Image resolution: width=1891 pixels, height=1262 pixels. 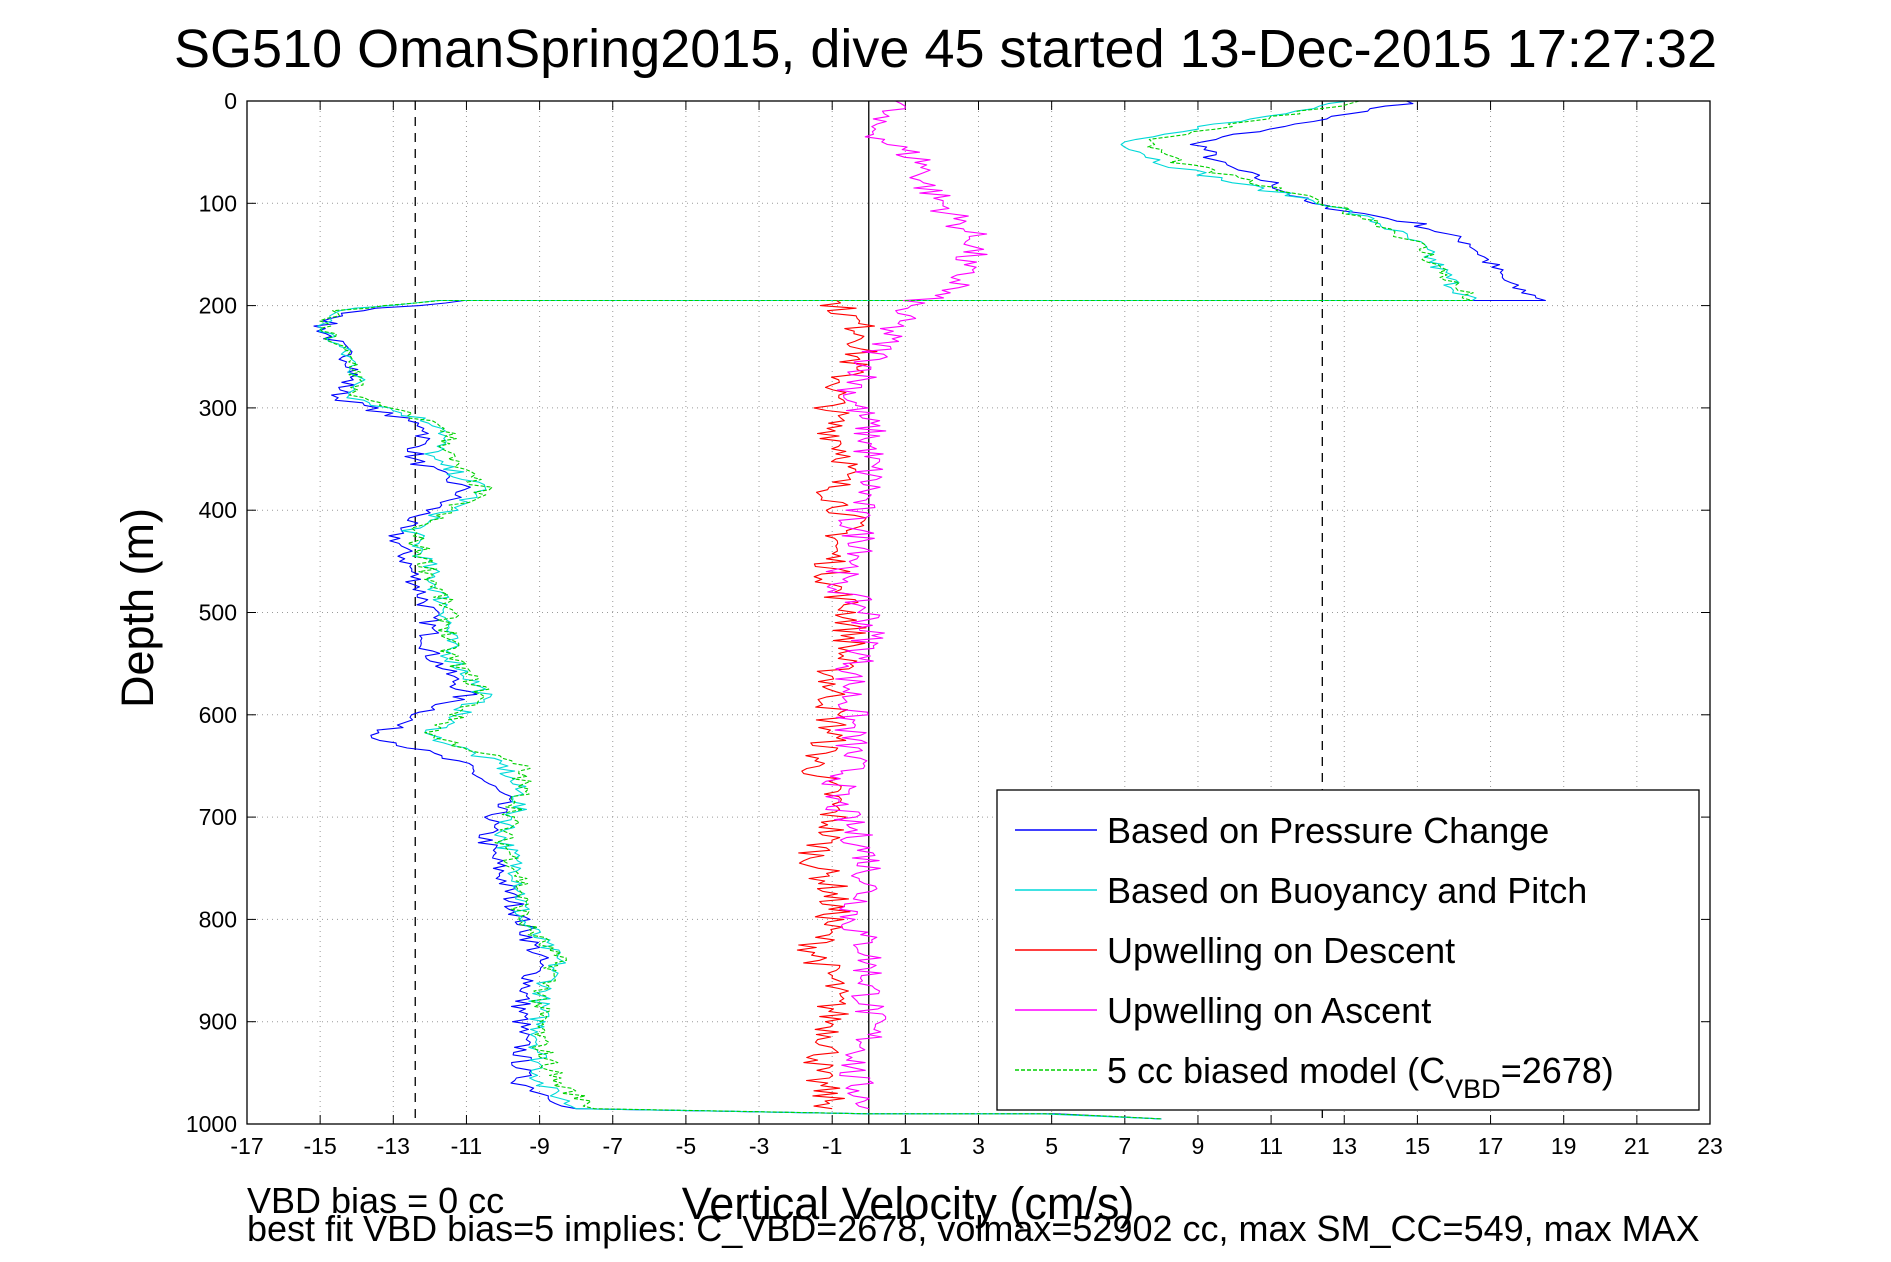 What do you see at coordinates (1328, 830) in the screenshot?
I see `legend-label: Based on Pressure Change` at bounding box center [1328, 830].